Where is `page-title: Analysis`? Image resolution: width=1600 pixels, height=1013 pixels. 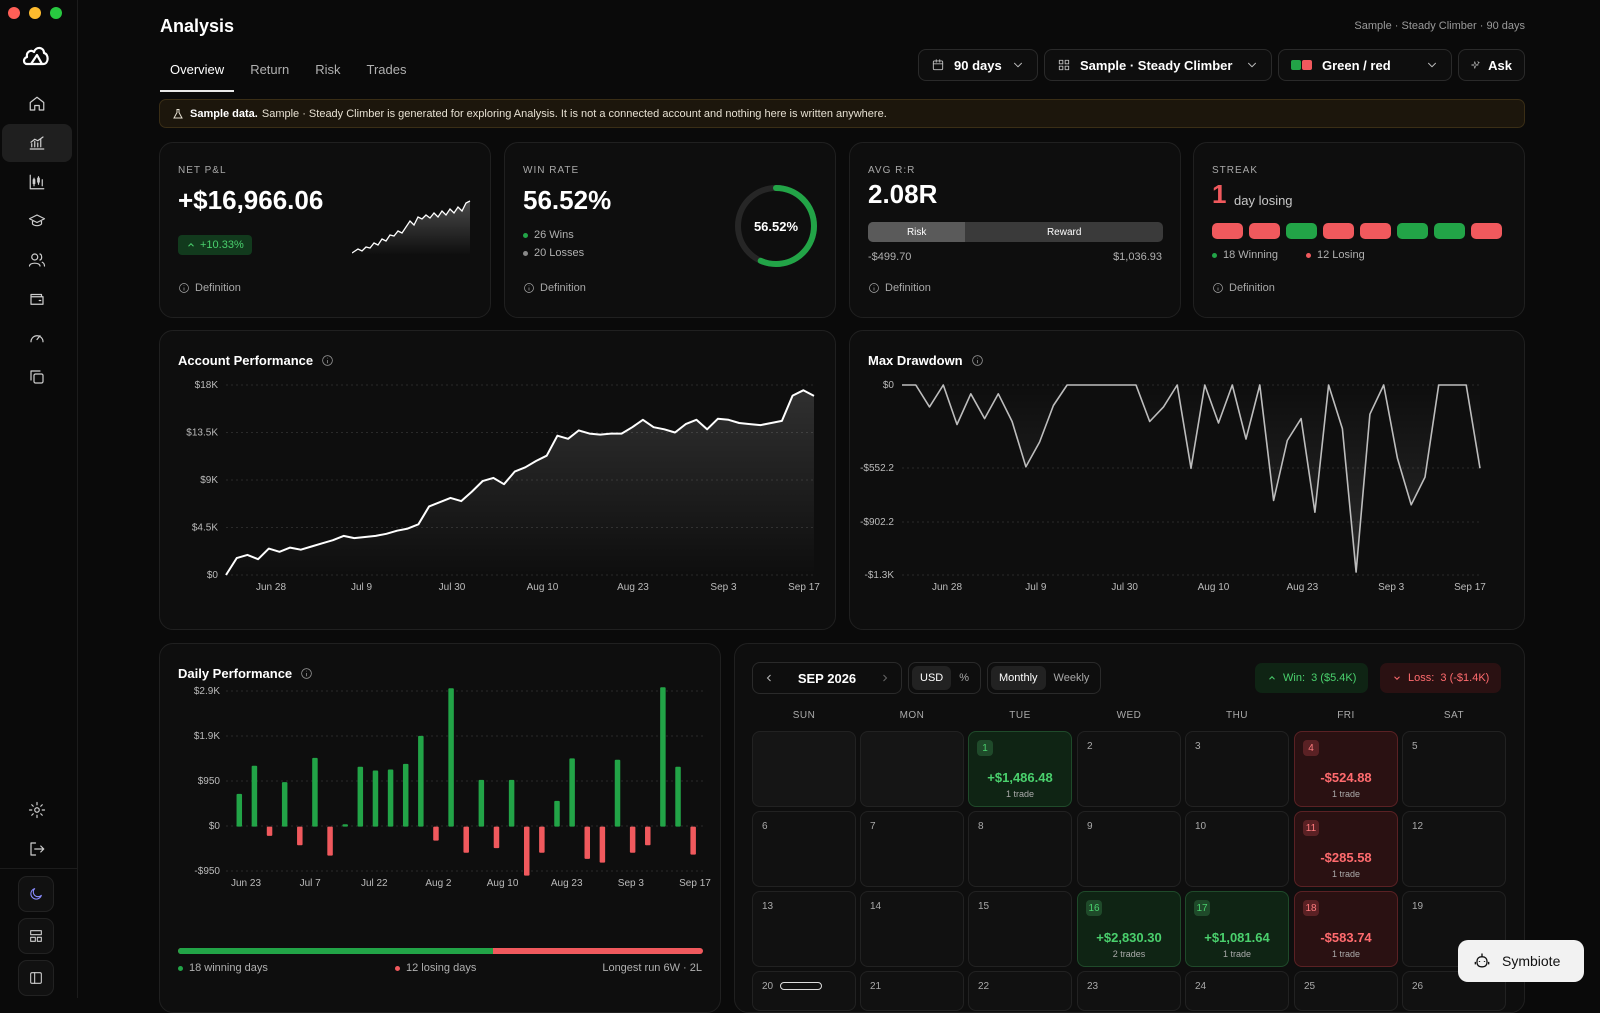 page-title: Analysis is located at coordinates (197, 26).